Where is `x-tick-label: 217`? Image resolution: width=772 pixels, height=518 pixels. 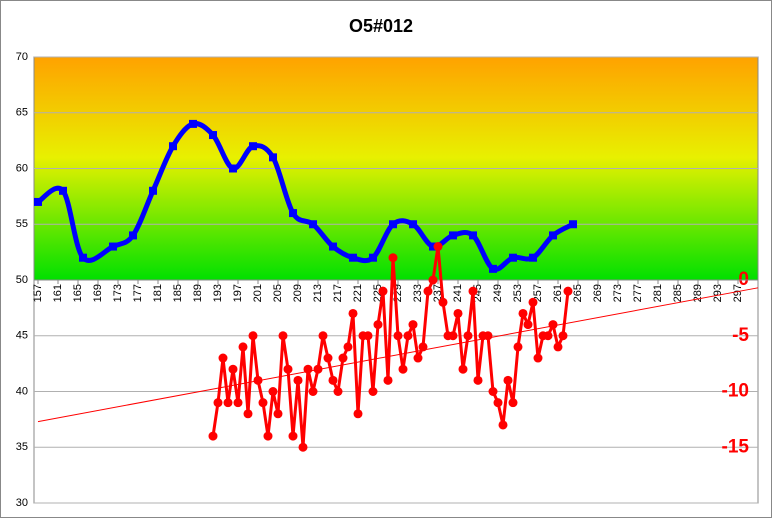
x-tick-label: 217 is located at coordinates (338, 293).